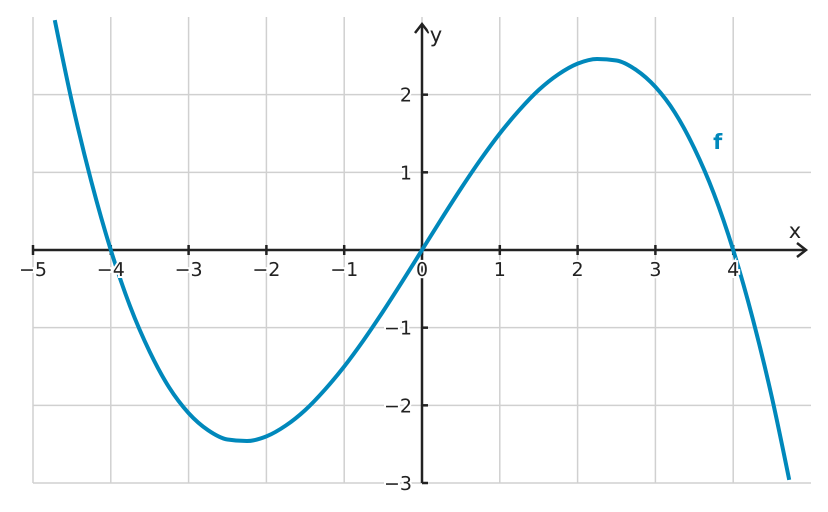 This screenshot has width=828, height=512. Describe the element at coordinates (733, 270) in the screenshot. I see `x-tick-label: 4` at that location.